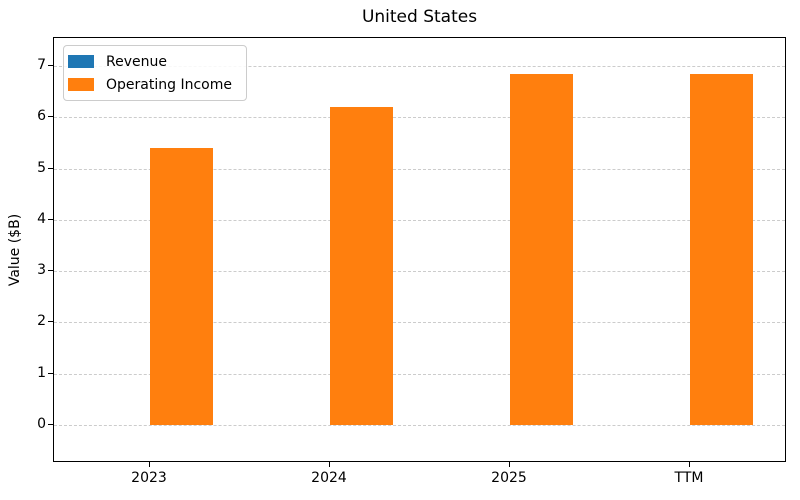 This screenshot has height=500, width=800. I want to click on legend-item-revenue: Revenue, so click(150, 61).